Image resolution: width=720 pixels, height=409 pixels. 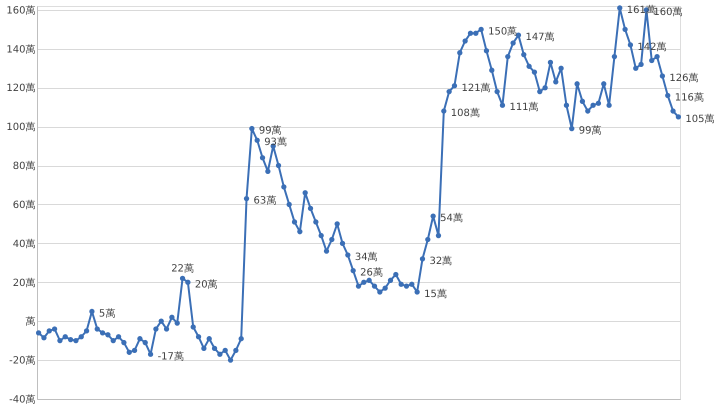 What do you see at coordinates (465, 113) in the screenshot?
I see `data-label: 108萬` at bounding box center [465, 113].